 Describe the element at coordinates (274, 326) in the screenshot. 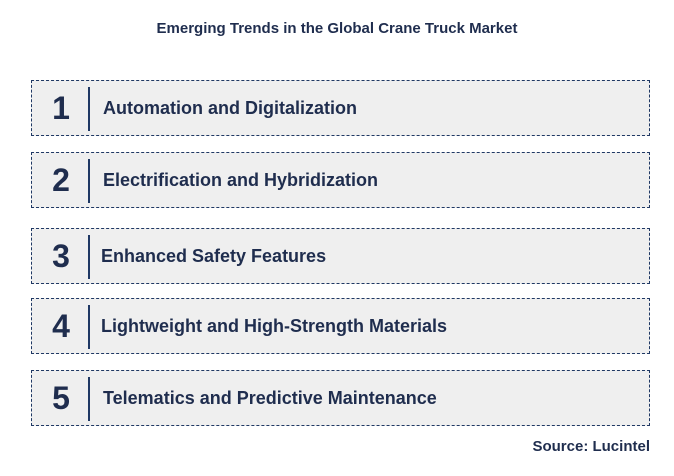

I see `trend-label: Lightweight and High-Strength Materials` at that location.